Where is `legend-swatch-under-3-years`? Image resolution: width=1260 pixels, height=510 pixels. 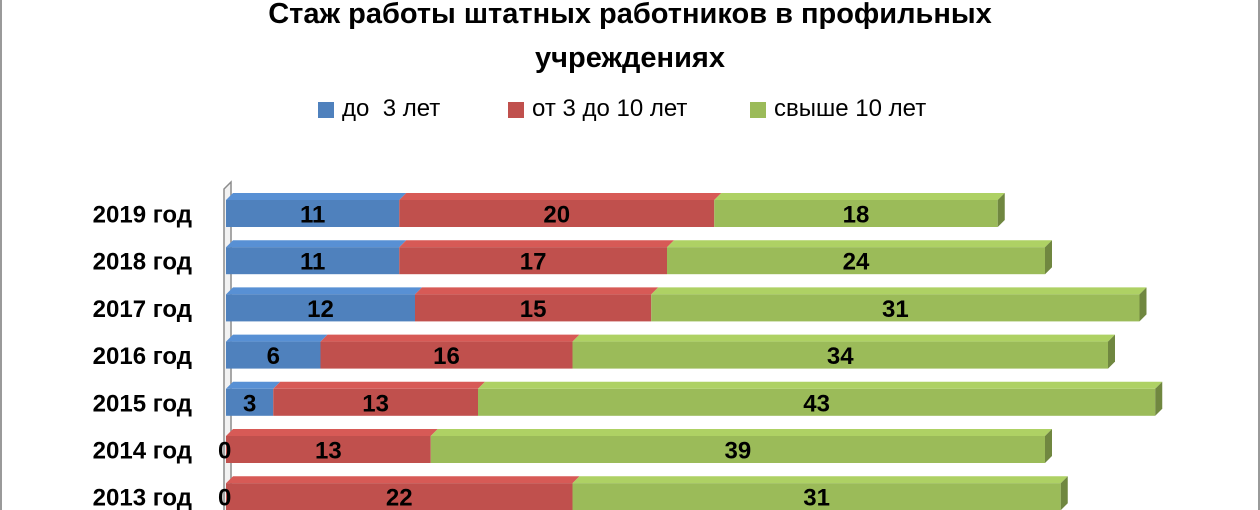
legend-swatch-under-3-years is located at coordinates (326, 110).